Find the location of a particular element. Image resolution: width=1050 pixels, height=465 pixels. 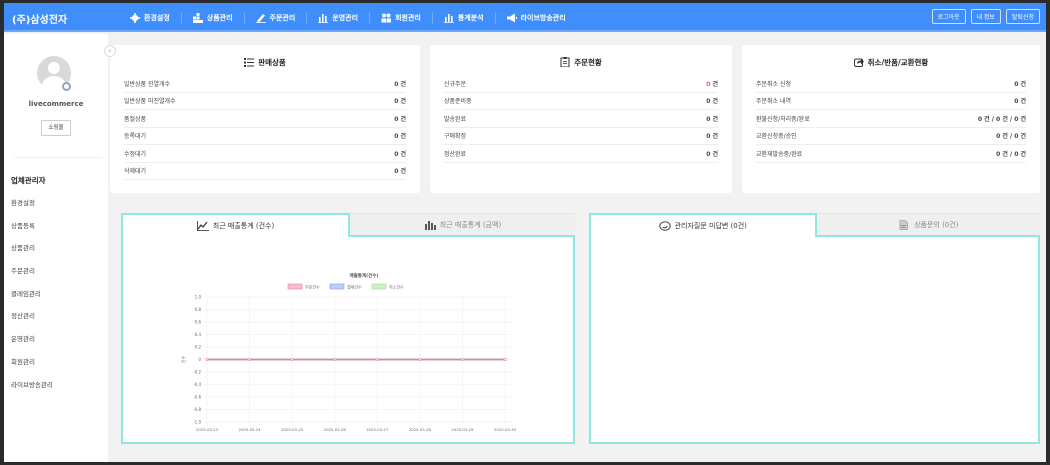

stat-label: 삭제대기 is located at coordinates (135, 172).